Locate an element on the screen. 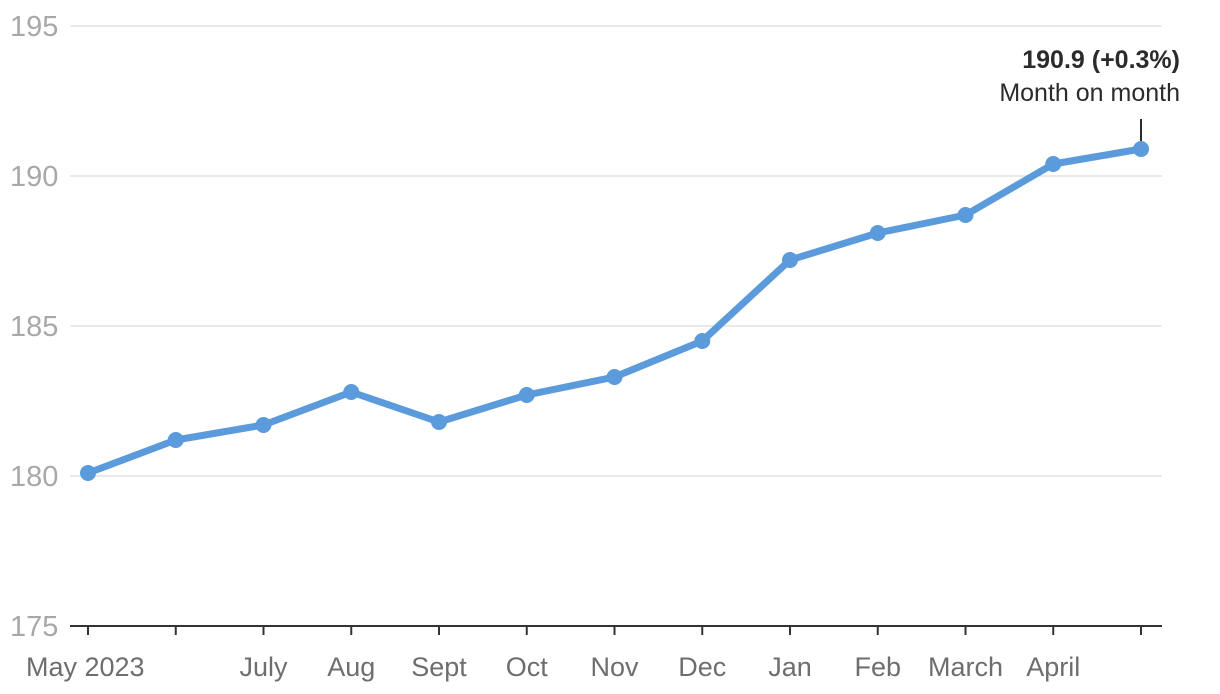  x-tick-label: Feb is located at coordinates (877, 667).